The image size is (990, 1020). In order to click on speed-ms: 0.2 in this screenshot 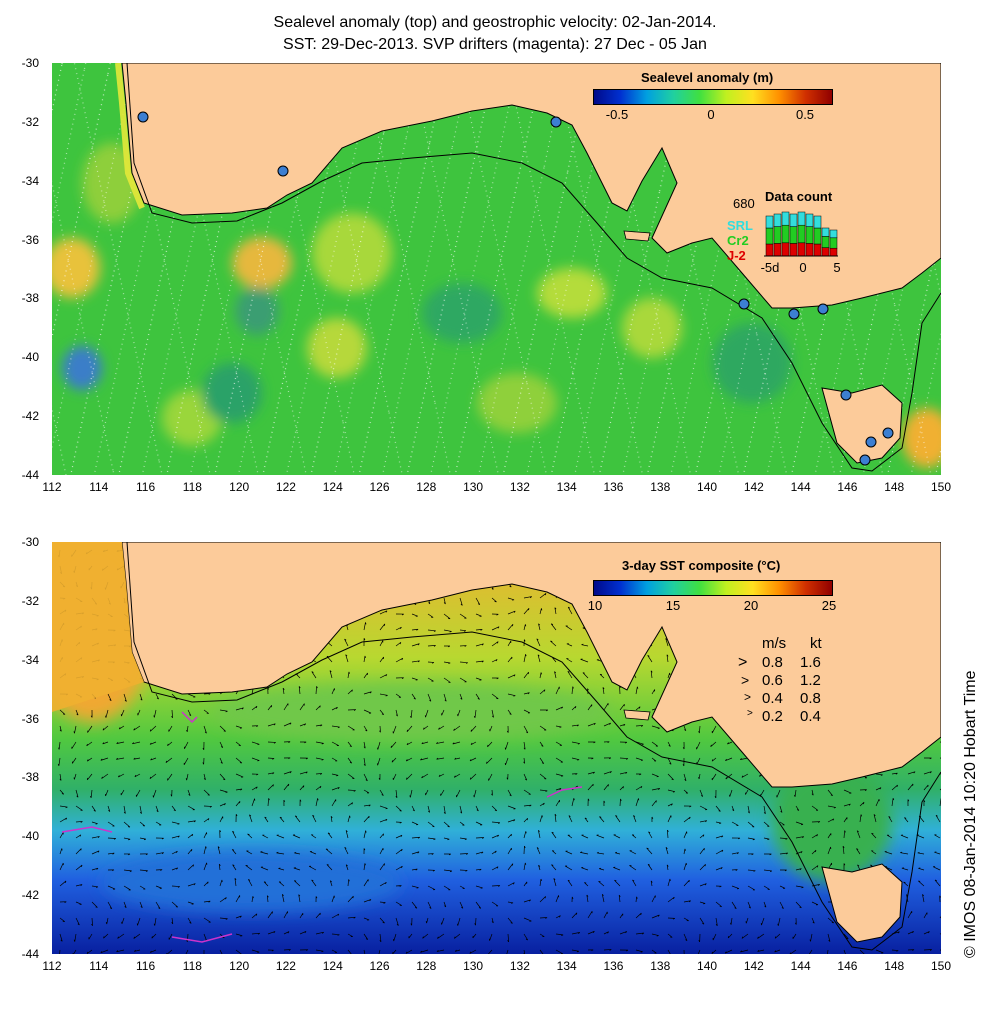, I will do `click(772, 716)`.